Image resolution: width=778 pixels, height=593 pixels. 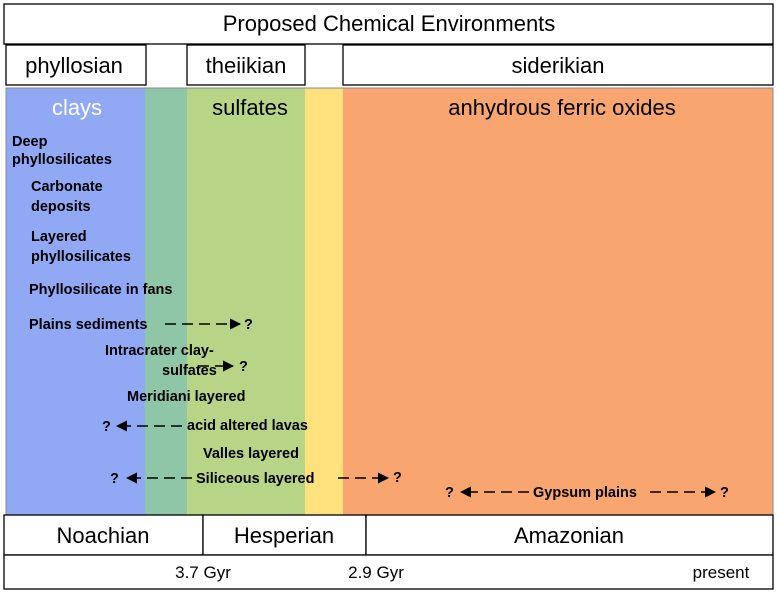 I want to click on deposit: Valles layered, so click(x=251, y=454).